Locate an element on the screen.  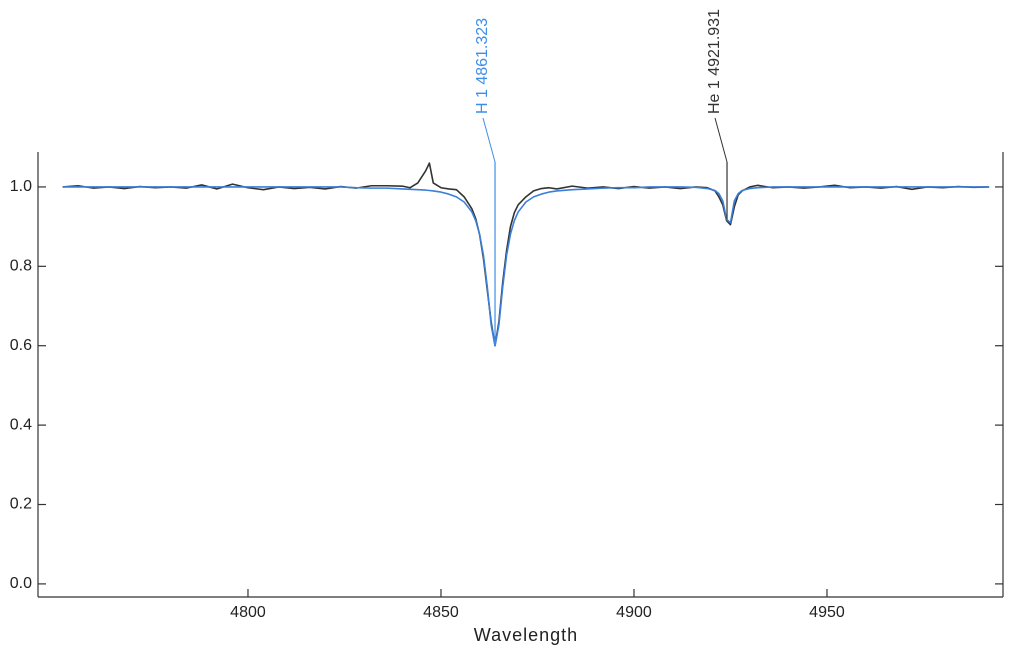
x-tick-label: 4800 is located at coordinates (248, 612).